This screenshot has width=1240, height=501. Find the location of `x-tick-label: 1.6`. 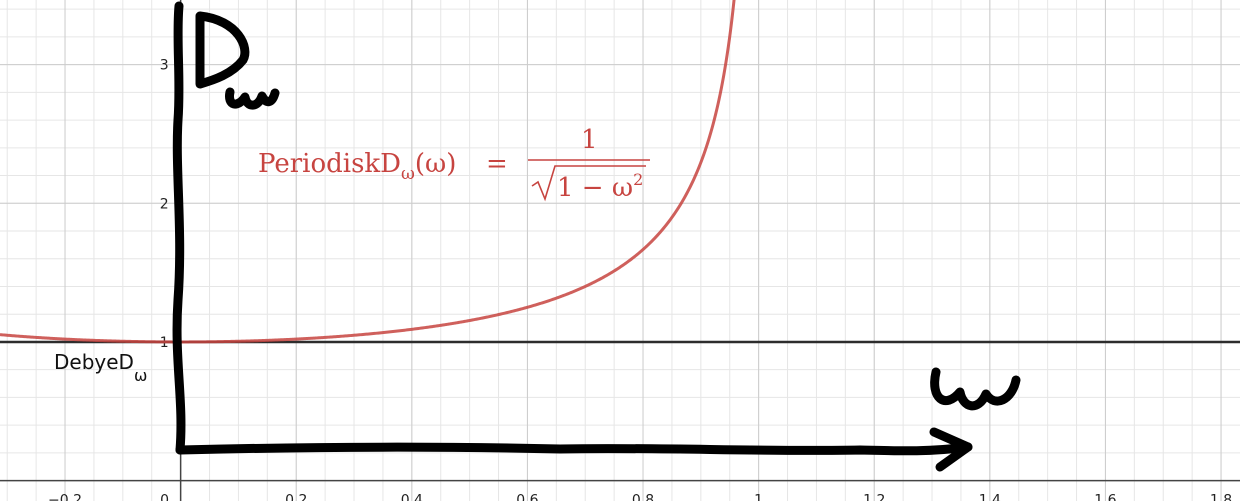

x-tick-label: 1.6 is located at coordinates (1105, 497).